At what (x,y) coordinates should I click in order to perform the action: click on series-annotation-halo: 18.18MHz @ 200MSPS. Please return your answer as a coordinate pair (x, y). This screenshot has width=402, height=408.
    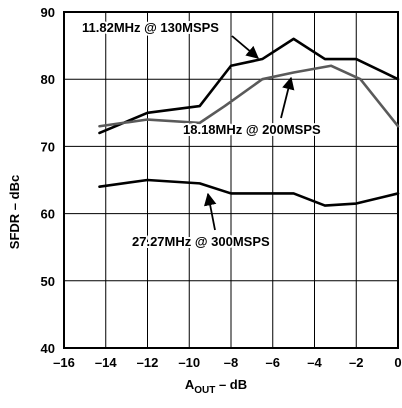
    Looking at the image, I should click on (252, 129).